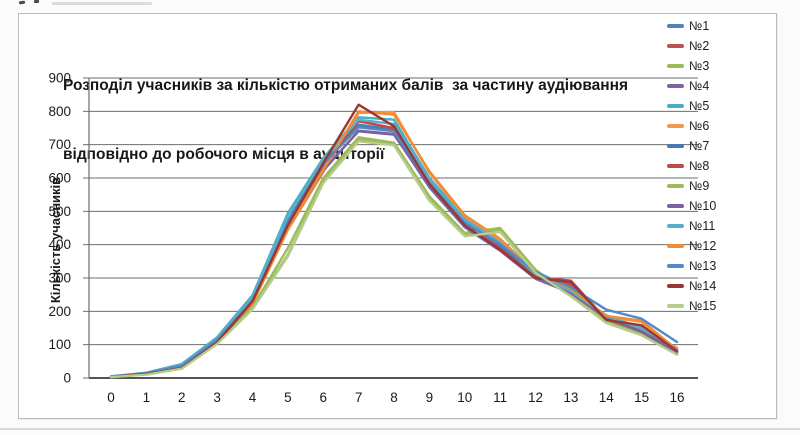 This screenshot has width=800, height=435. I want to click on x-tick-label: 7, so click(359, 397).